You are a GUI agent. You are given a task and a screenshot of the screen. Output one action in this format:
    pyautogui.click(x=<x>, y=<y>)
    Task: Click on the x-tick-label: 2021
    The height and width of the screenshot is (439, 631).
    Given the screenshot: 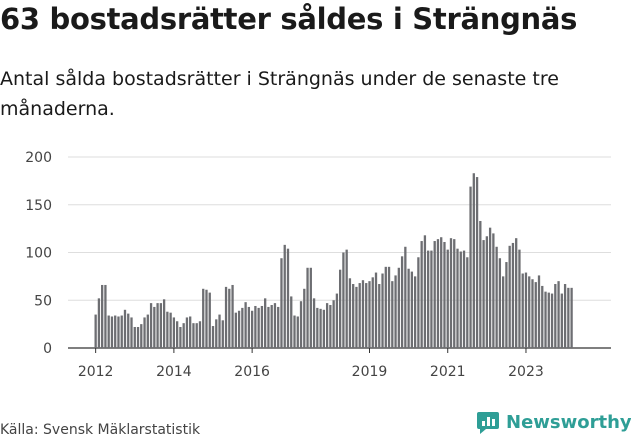 What is the action you would take?
    pyautogui.click(x=448, y=372)
    